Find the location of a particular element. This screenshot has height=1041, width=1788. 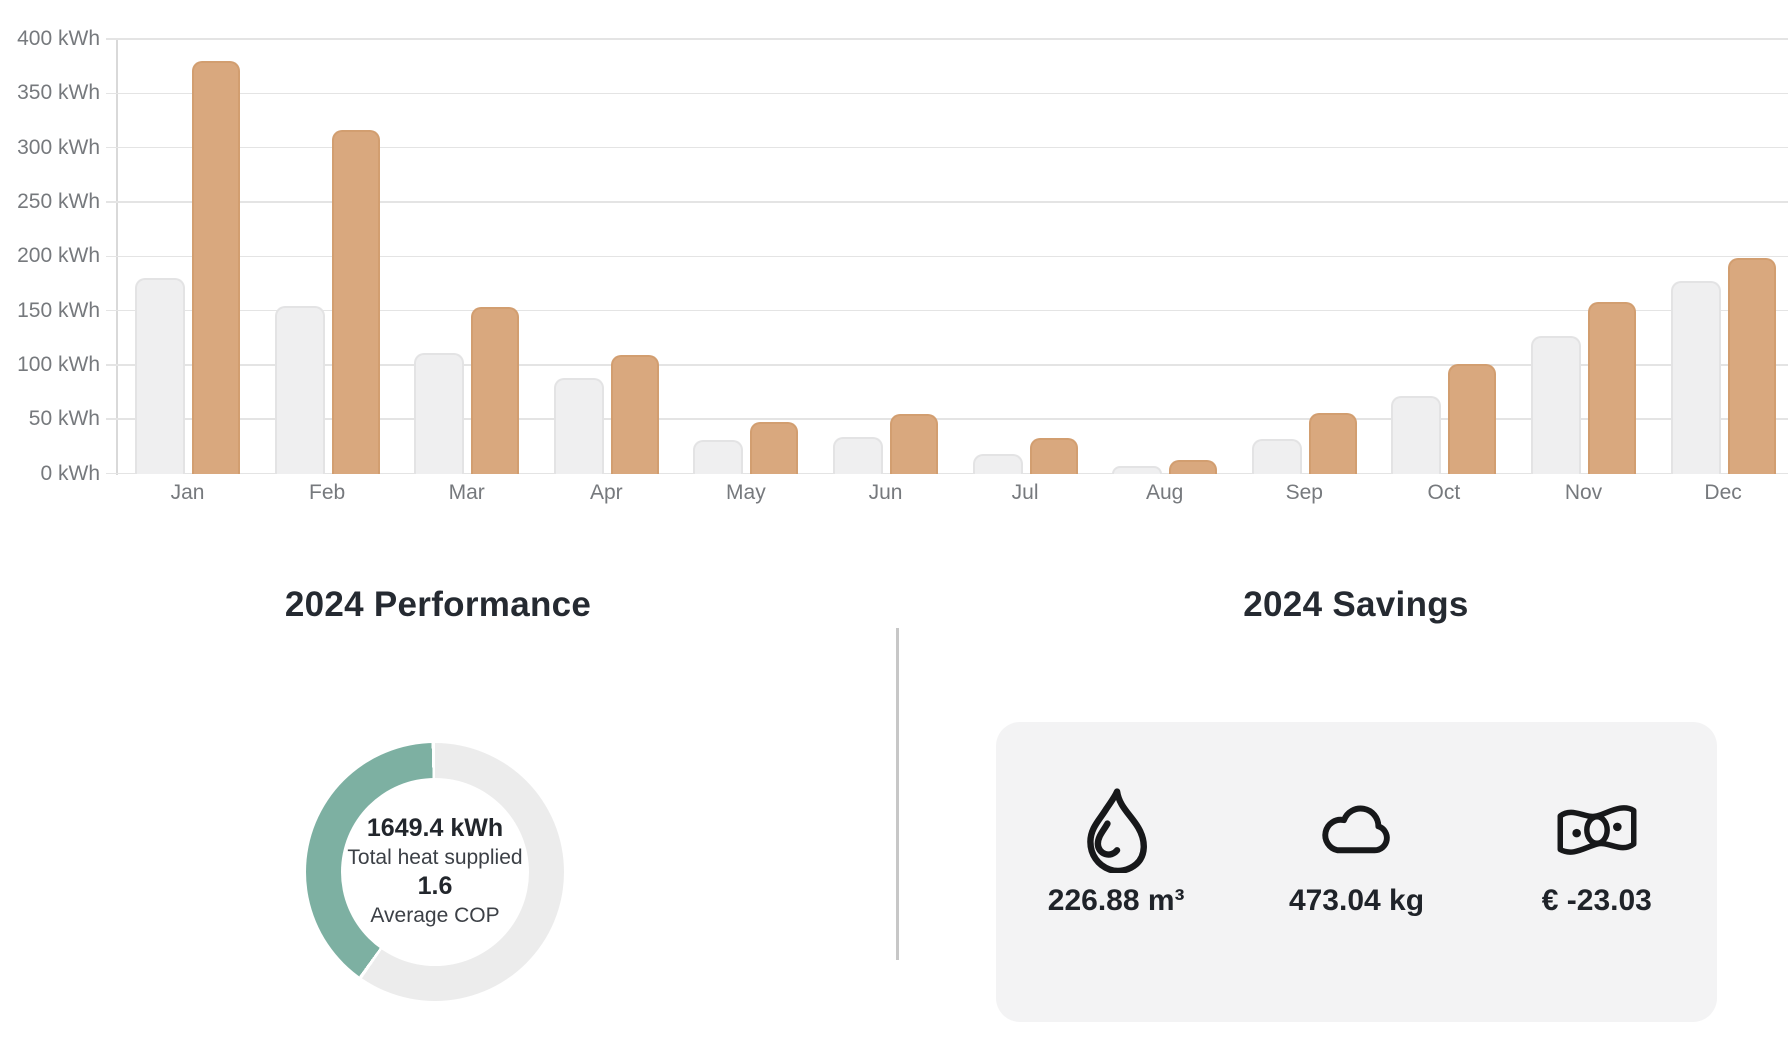

month-label: May is located at coordinates (746, 492).